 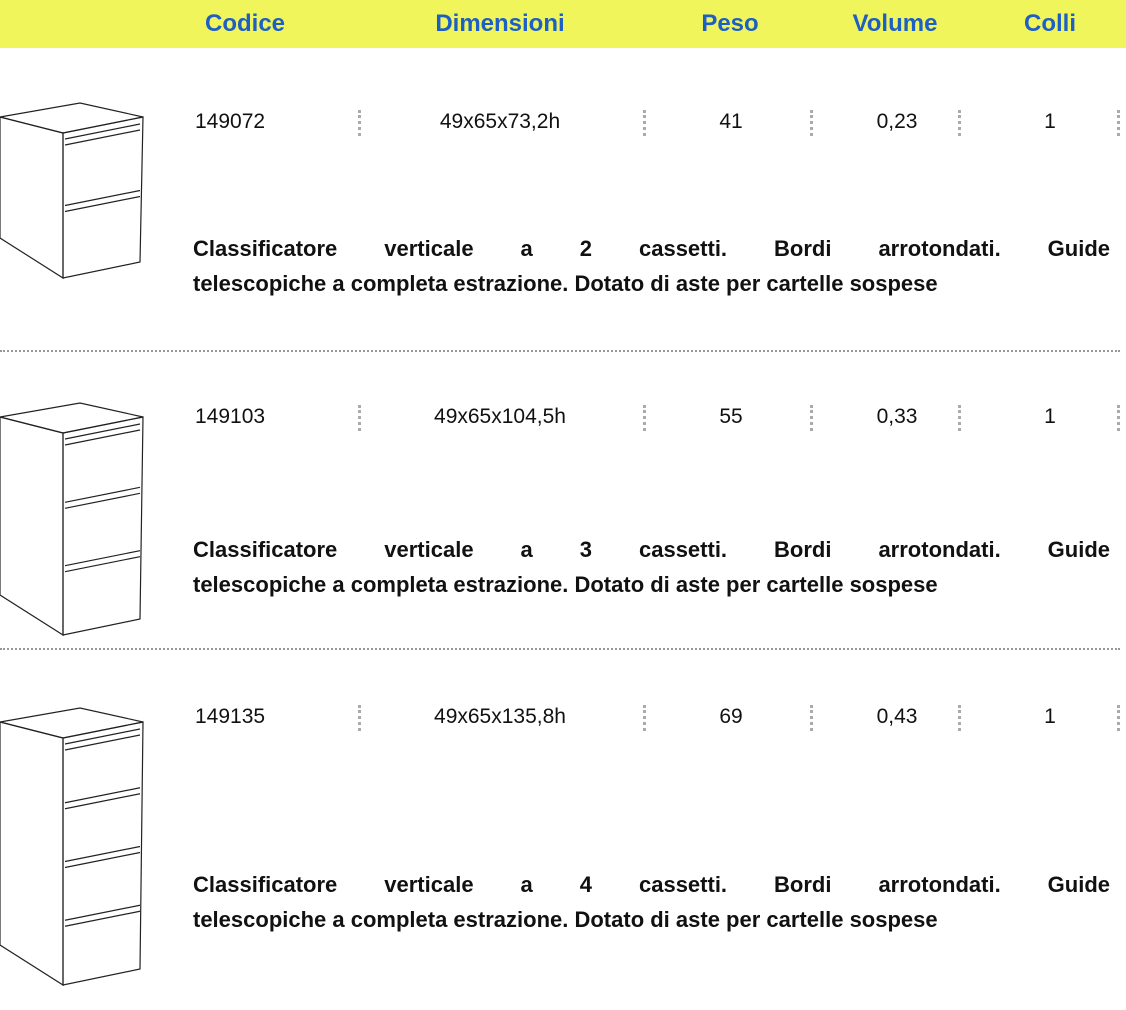 I want to click on volume: 0,43, so click(x=897, y=716).